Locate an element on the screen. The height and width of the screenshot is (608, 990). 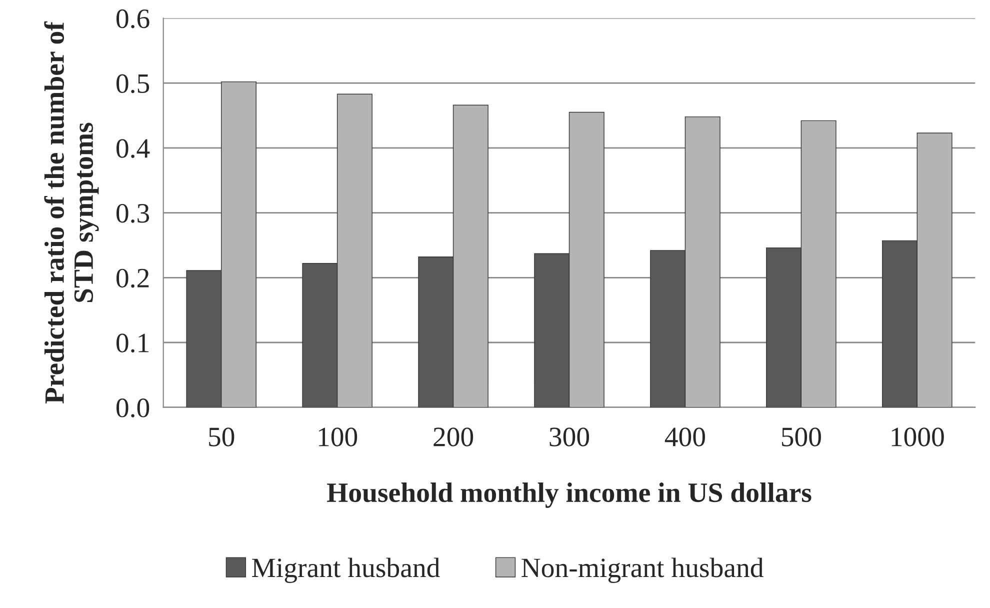
x-tick-label: 200 is located at coordinates (454, 437).